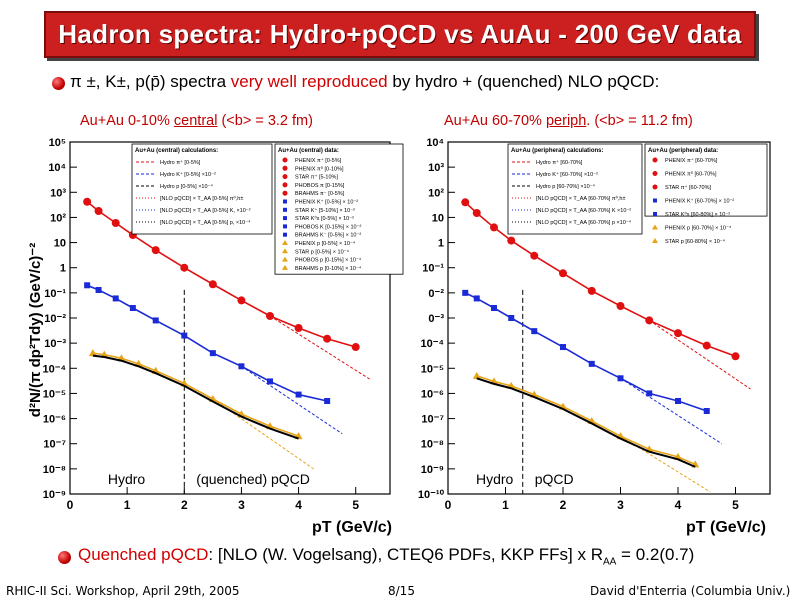 The height and width of the screenshot is (600, 800). What do you see at coordinates (568, 121) in the screenshot?
I see `right-panel-label: Au+Au 60-70% periph. (<b> = 11.2 fm)` at bounding box center [568, 121].